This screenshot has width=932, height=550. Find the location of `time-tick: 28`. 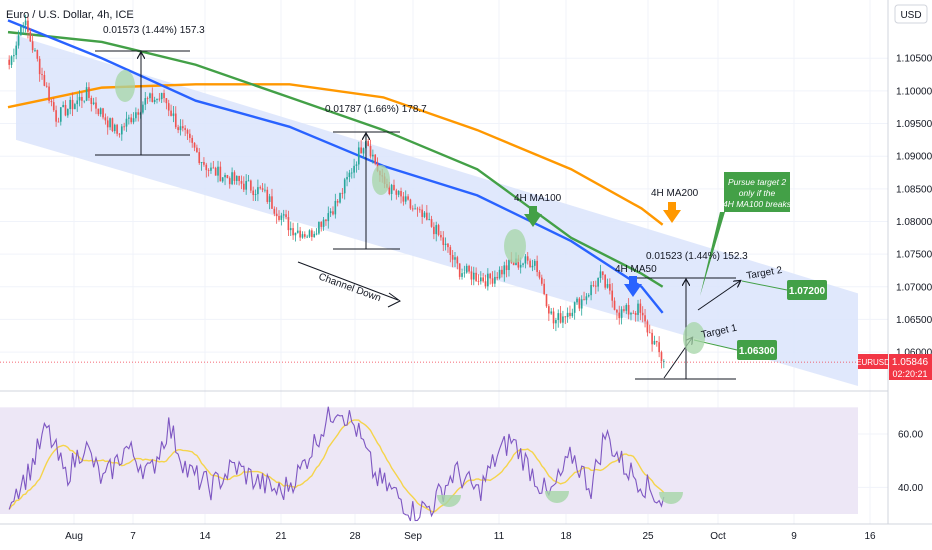

time-tick: 28 is located at coordinates (355, 536).